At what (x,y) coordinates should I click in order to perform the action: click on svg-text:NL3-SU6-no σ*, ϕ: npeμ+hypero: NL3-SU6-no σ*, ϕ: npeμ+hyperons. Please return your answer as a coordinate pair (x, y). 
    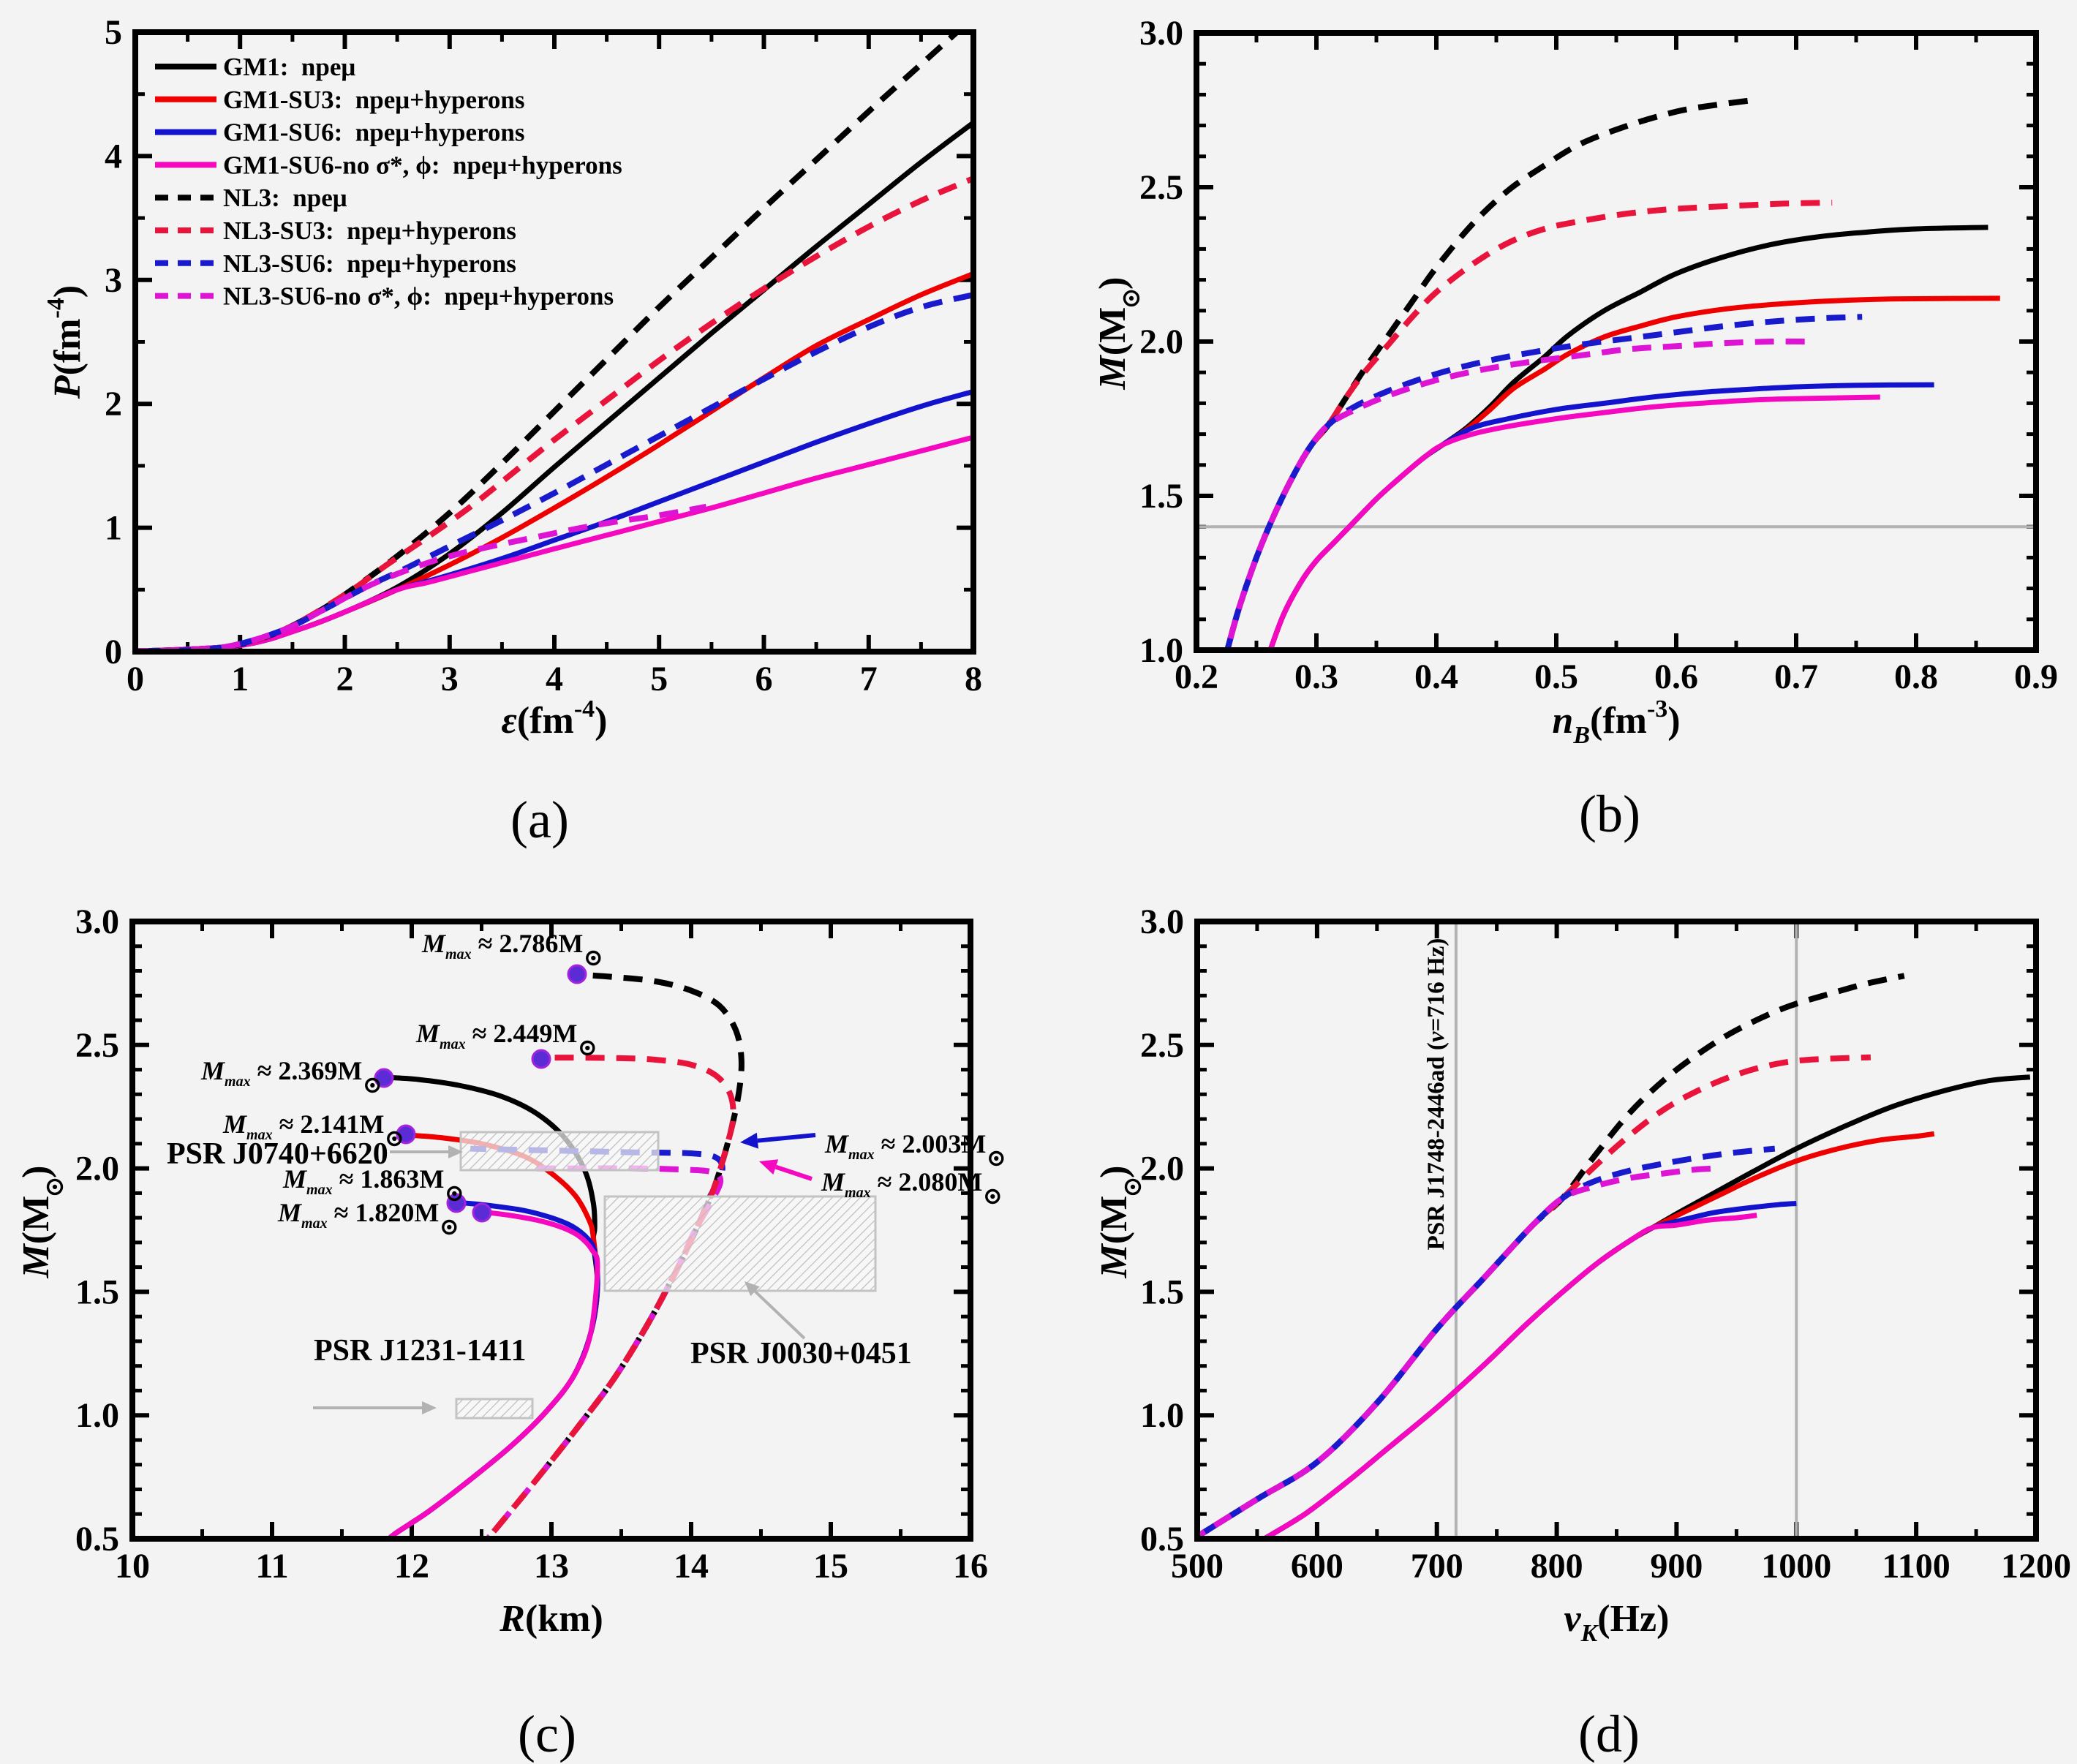
    Looking at the image, I should click on (418, 296).